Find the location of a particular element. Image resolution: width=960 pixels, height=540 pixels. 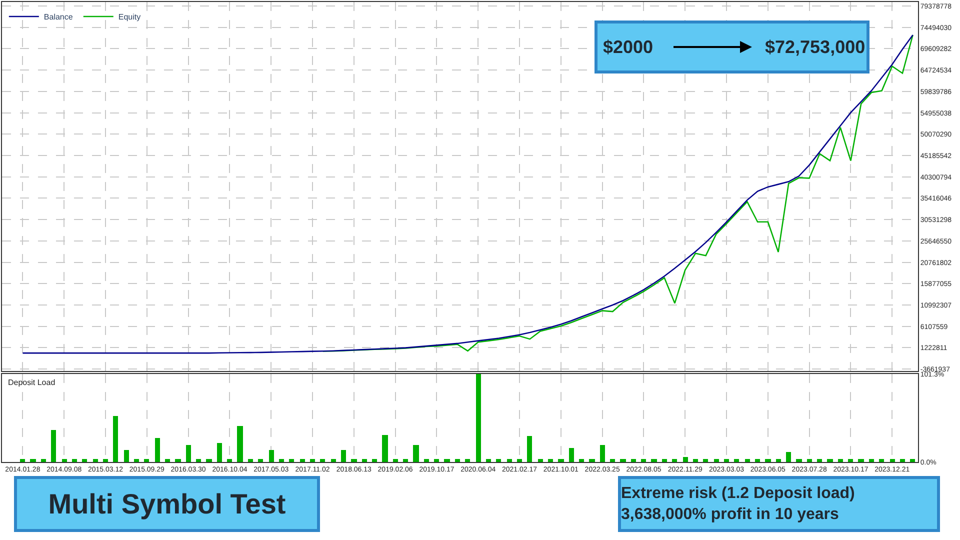

text: Multi Symbol Test is located at coordinates (167, 504).